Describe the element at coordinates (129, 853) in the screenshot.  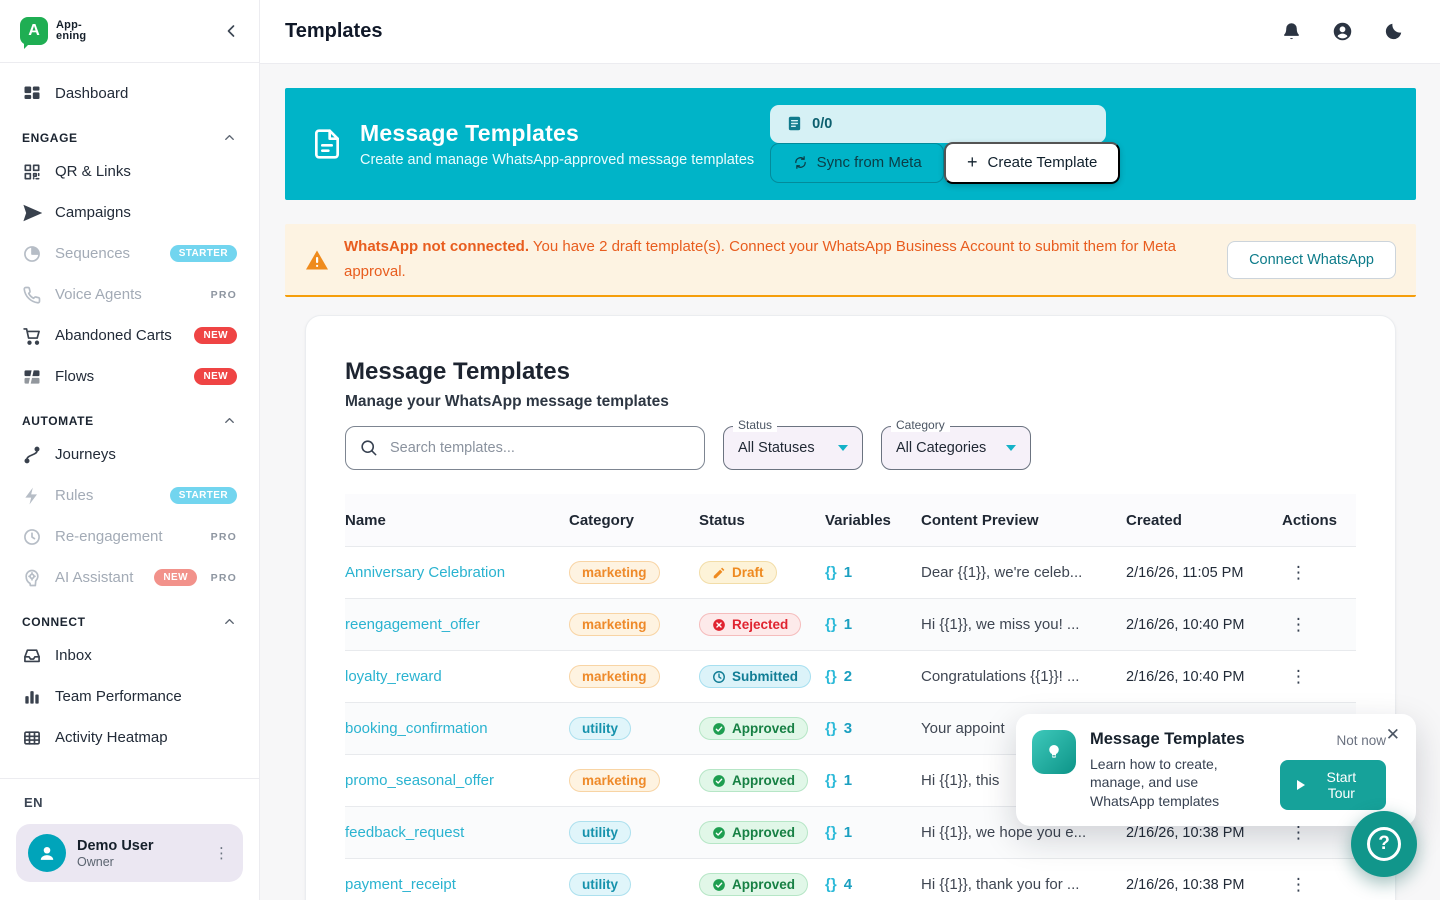
I see `user-card: Demo User Owner ⋮` at that location.